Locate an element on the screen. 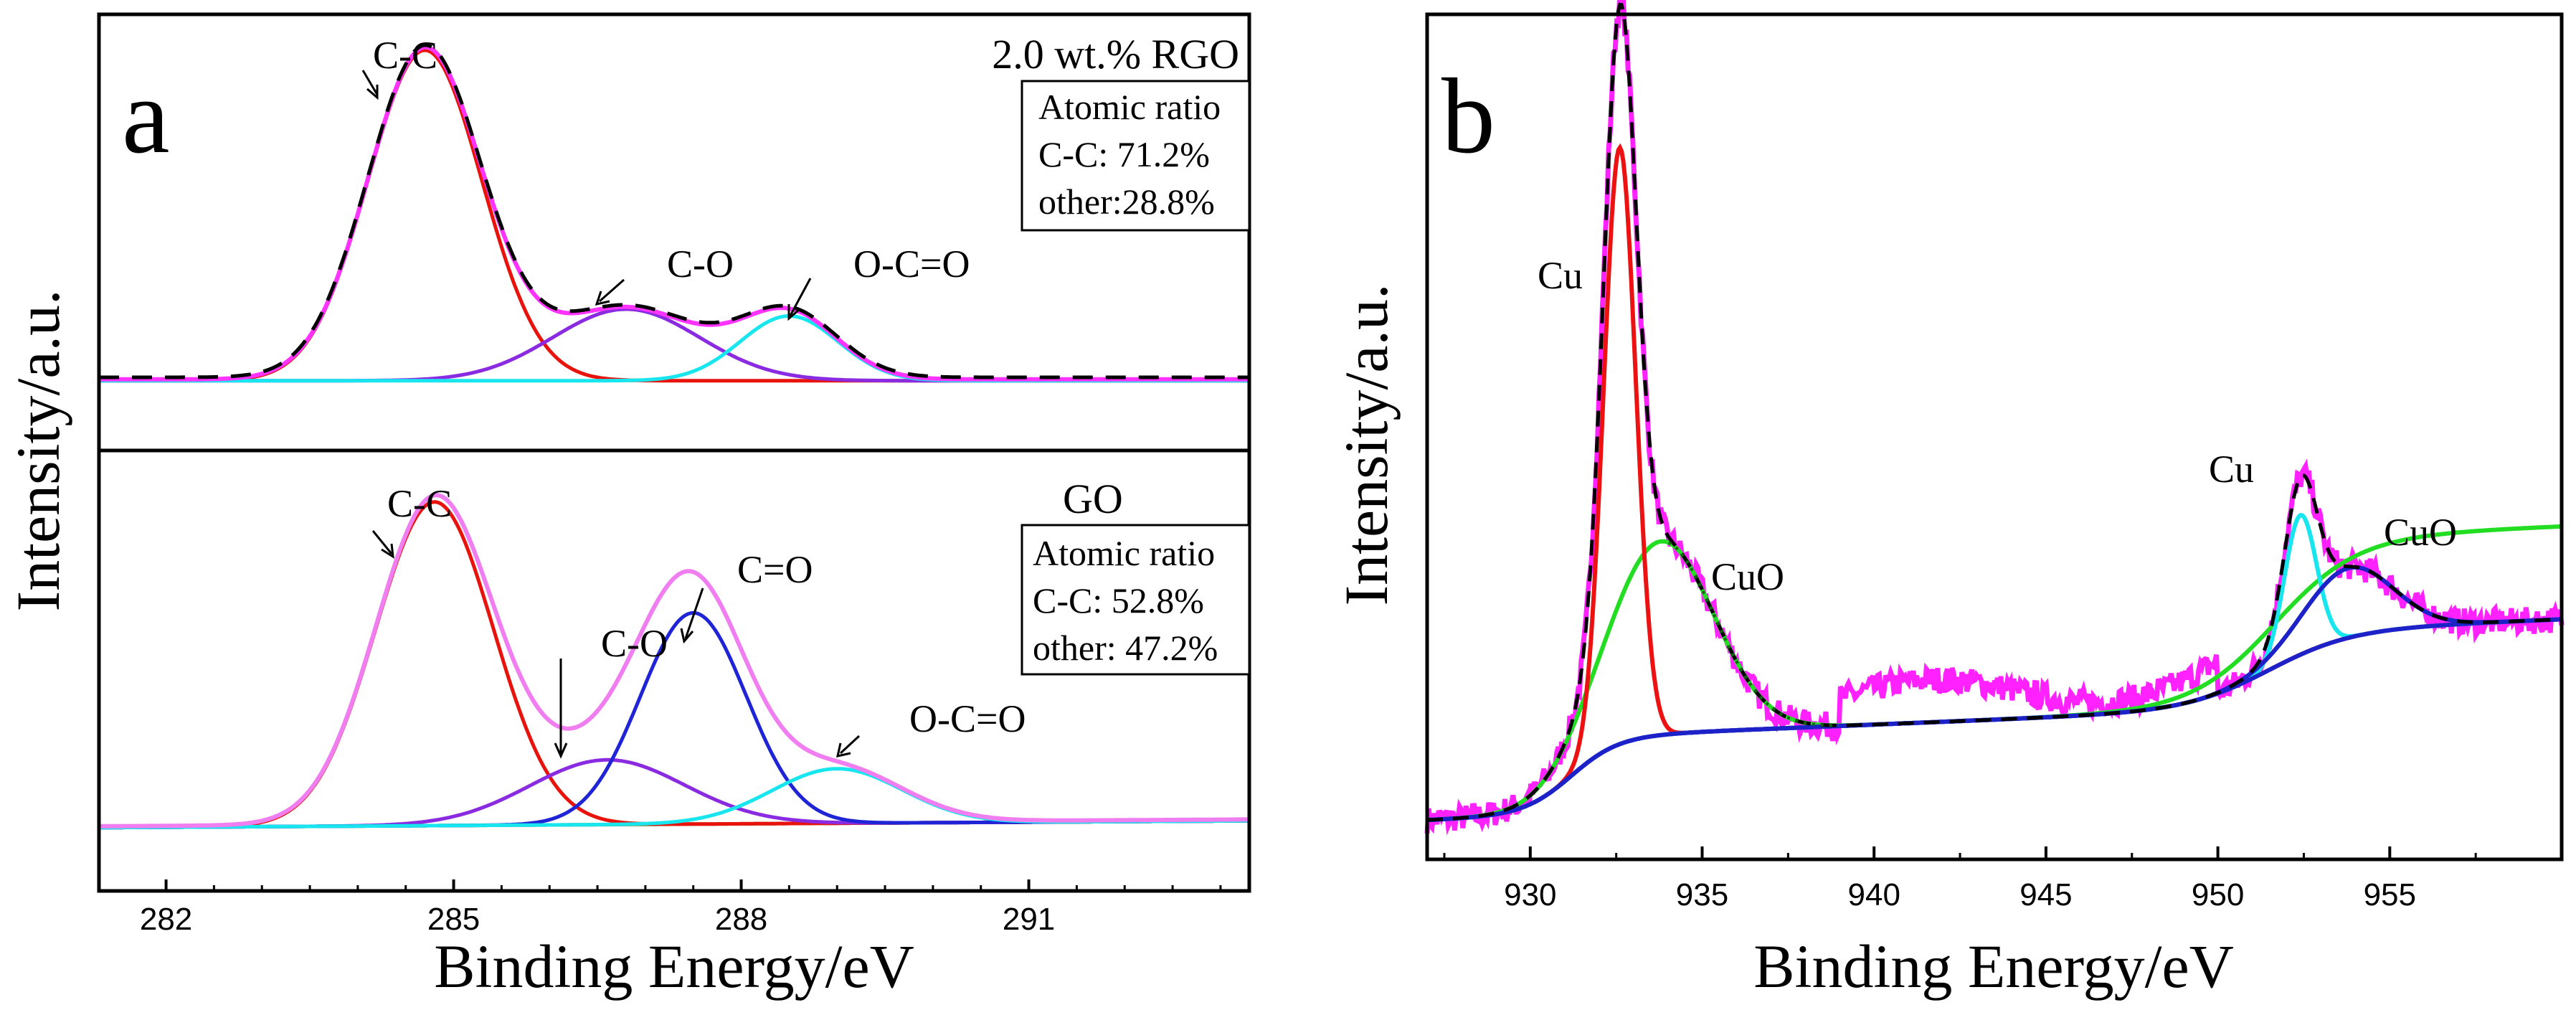 This screenshot has height=1010, width=2576. b-peak-label-cuo1: CuO is located at coordinates (1747, 576).